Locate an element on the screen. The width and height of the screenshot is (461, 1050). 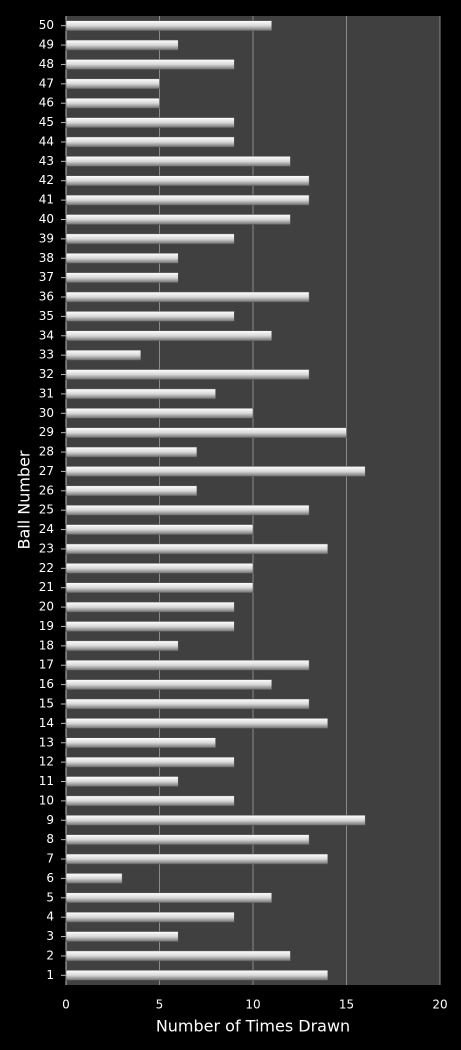
y-tick-label: 48 is located at coordinates (46, 64).